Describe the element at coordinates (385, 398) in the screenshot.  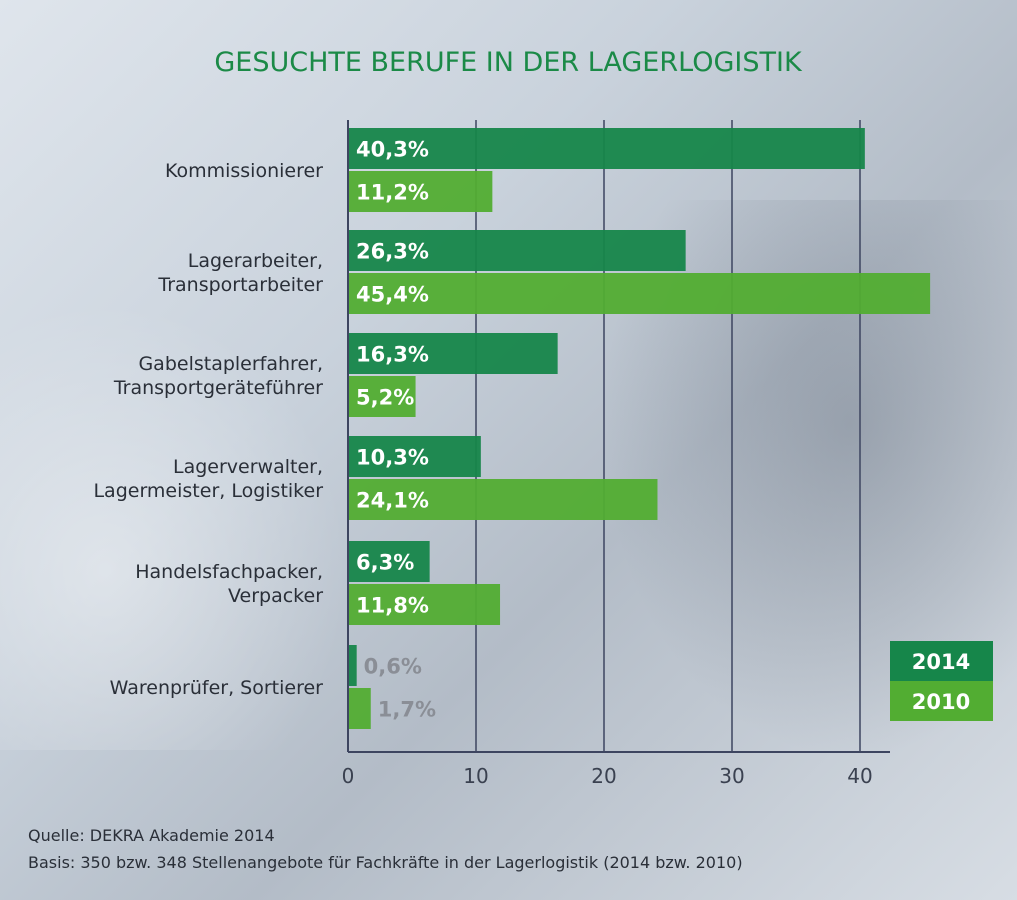
I see `data-label: 5,2%` at that location.